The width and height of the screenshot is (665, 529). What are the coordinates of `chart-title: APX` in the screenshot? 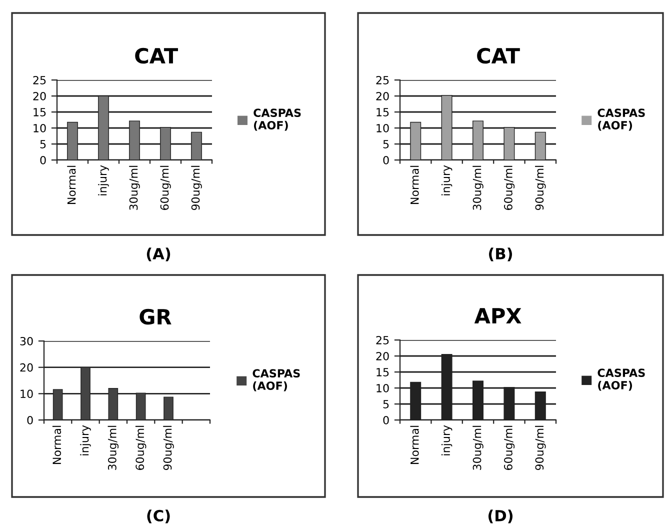 It's located at (498, 316).